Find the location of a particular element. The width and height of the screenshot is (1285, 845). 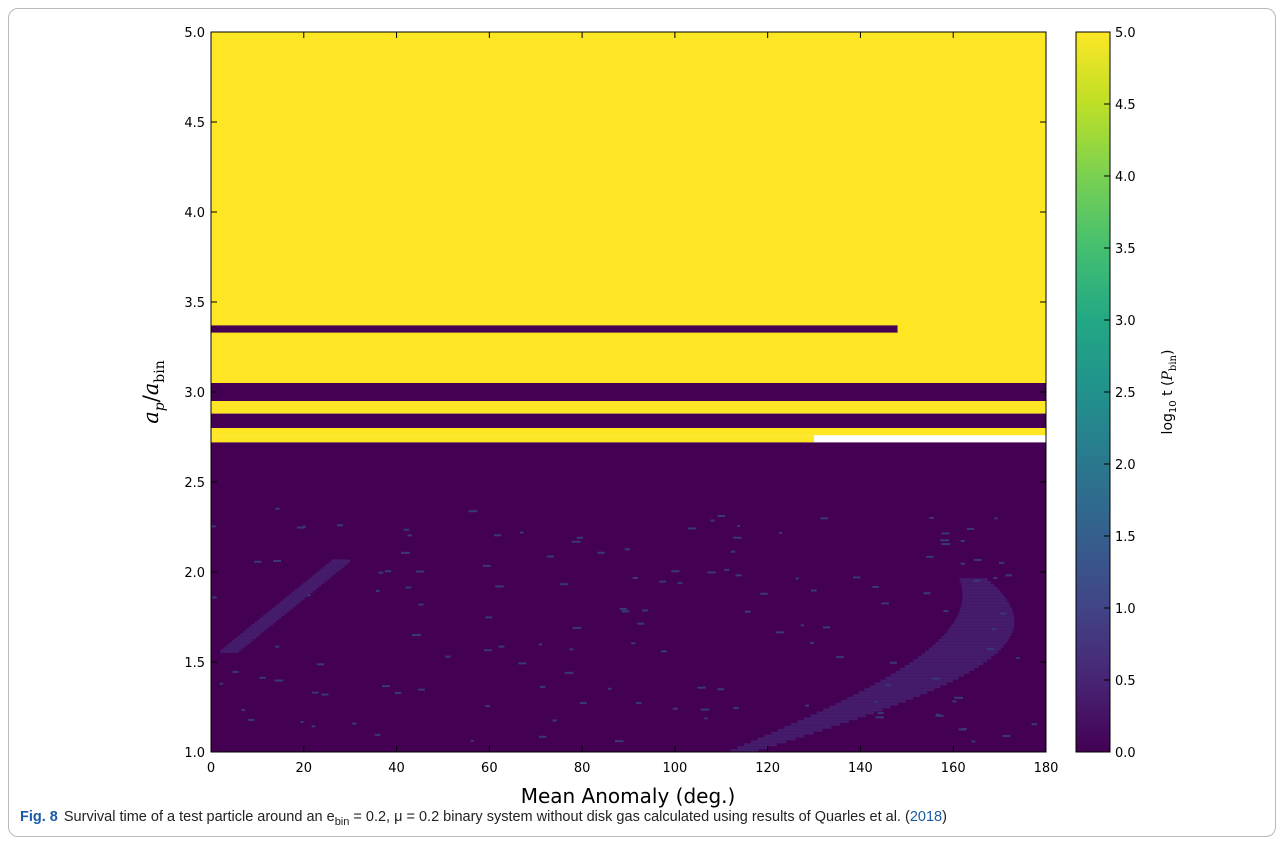

colorbar-tick-label: 4.0 is located at coordinates (1125, 177).